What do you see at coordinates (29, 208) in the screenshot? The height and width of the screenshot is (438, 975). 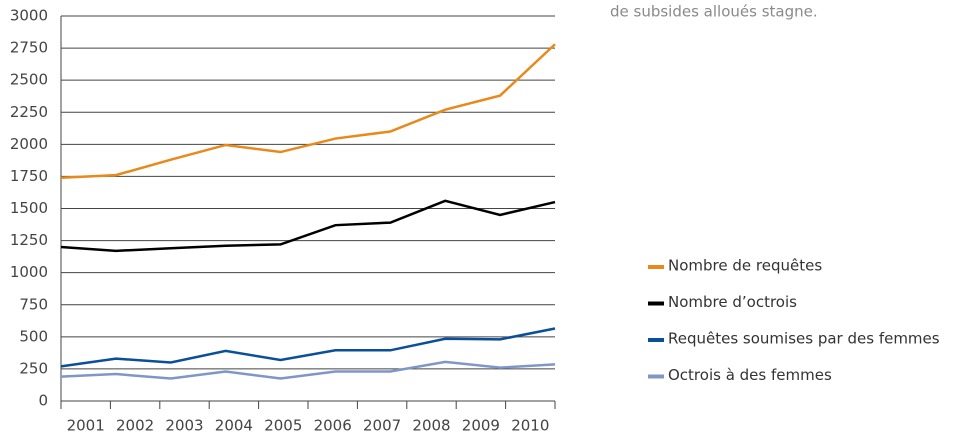 I see `y-tick-label: 1500` at bounding box center [29, 208].